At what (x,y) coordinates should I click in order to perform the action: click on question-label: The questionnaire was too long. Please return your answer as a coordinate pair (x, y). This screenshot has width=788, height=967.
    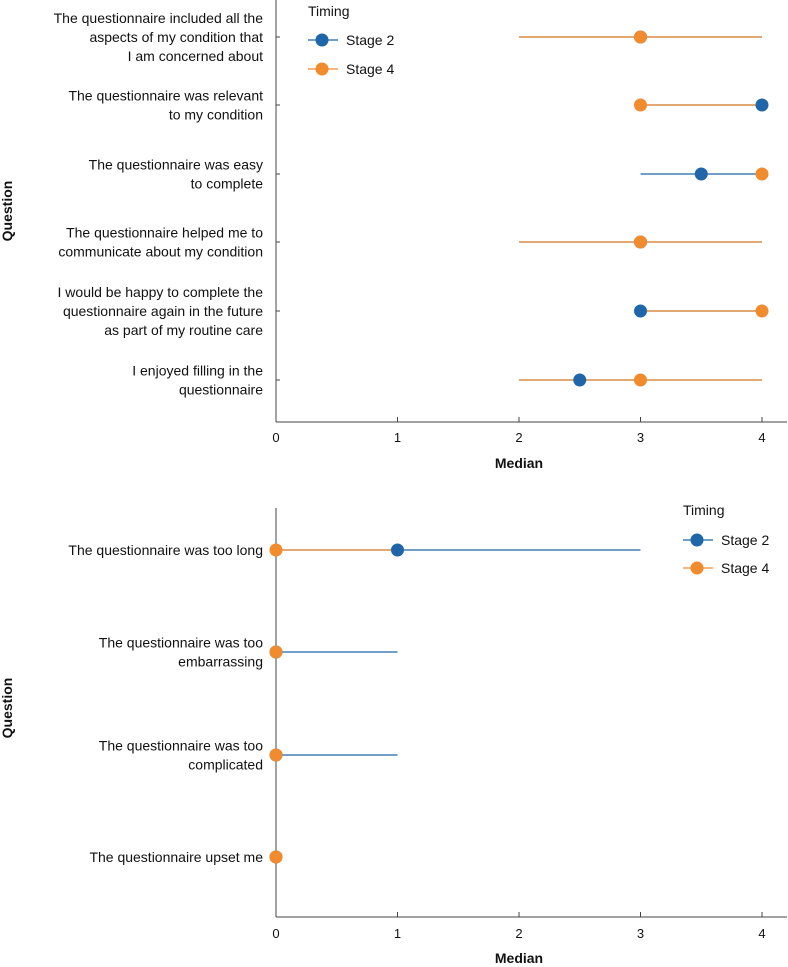
    Looking at the image, I should click on (165, 550).